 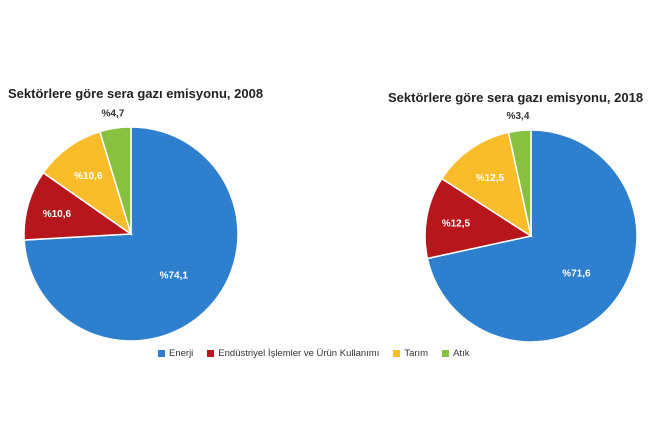 I want to click on legend-item-industry: Endüstriyel İşlemler ve Ürün Kullanımı, so click(x=293, y=353).